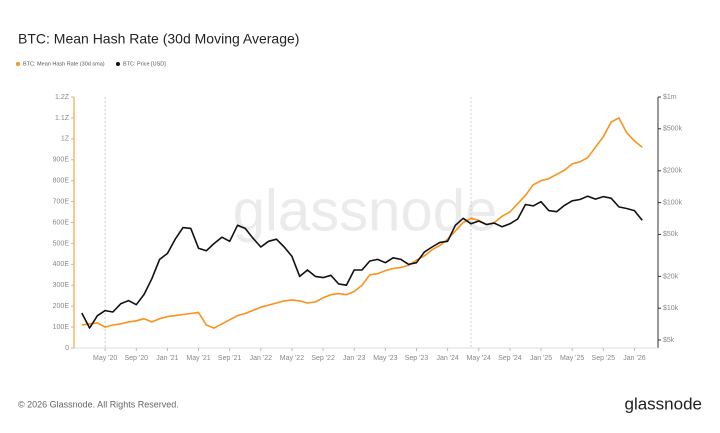 This screenshot has height=433, width=720. I want to click on watermark: glassnode, so click(365, 210).